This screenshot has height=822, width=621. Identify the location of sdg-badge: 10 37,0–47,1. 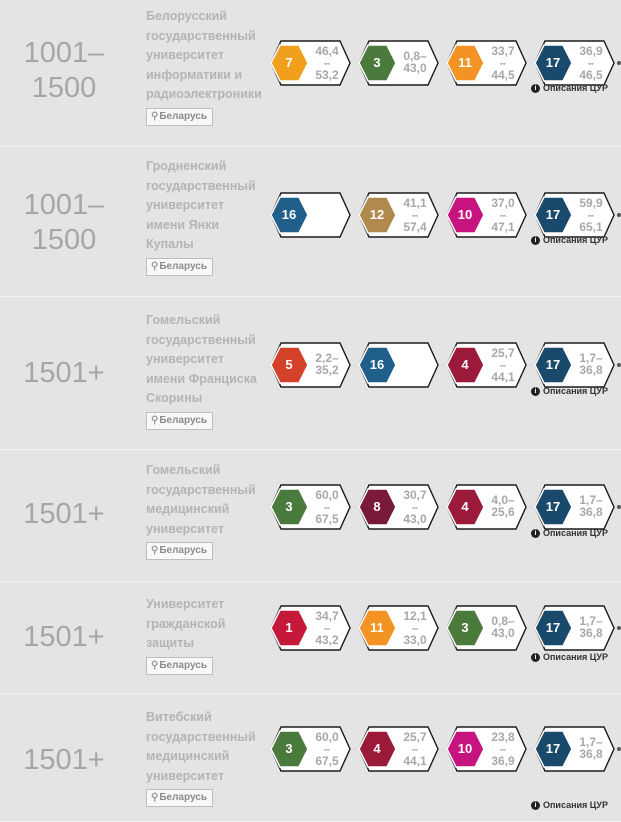
(486, 215).